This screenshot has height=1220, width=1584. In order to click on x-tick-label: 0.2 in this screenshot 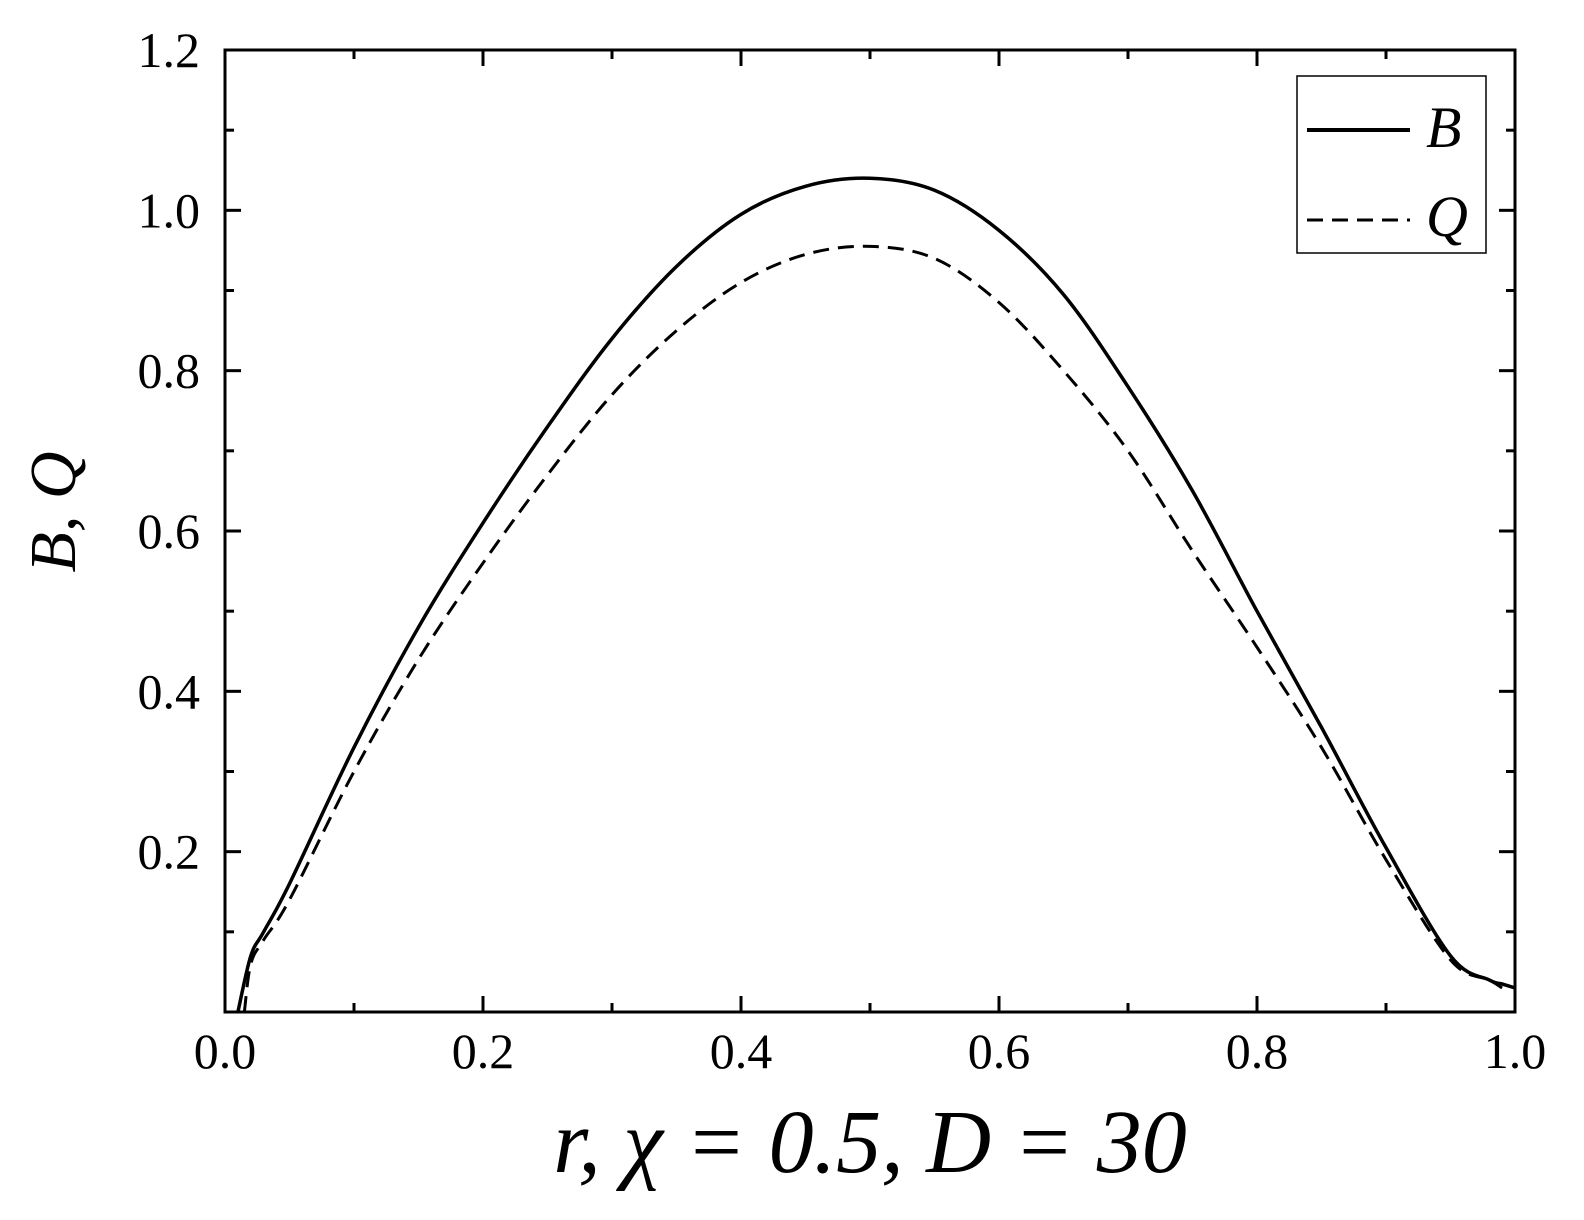, I will do `click(483, 1051)`.